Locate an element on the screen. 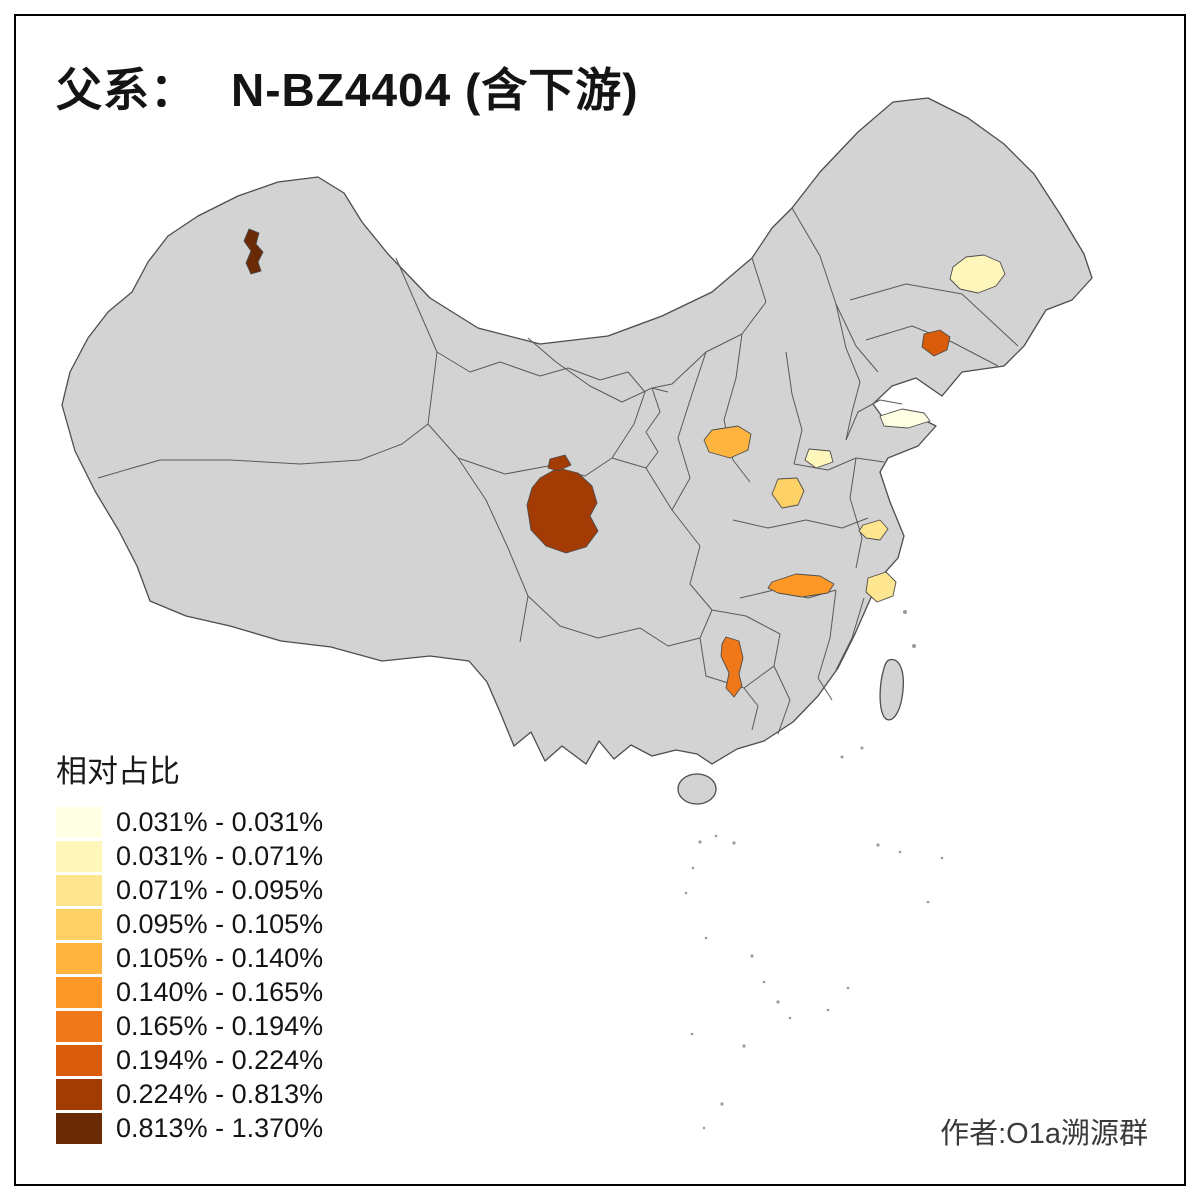  legend-label: 0.071% - 0.095% is located at coordinates (220, 890).